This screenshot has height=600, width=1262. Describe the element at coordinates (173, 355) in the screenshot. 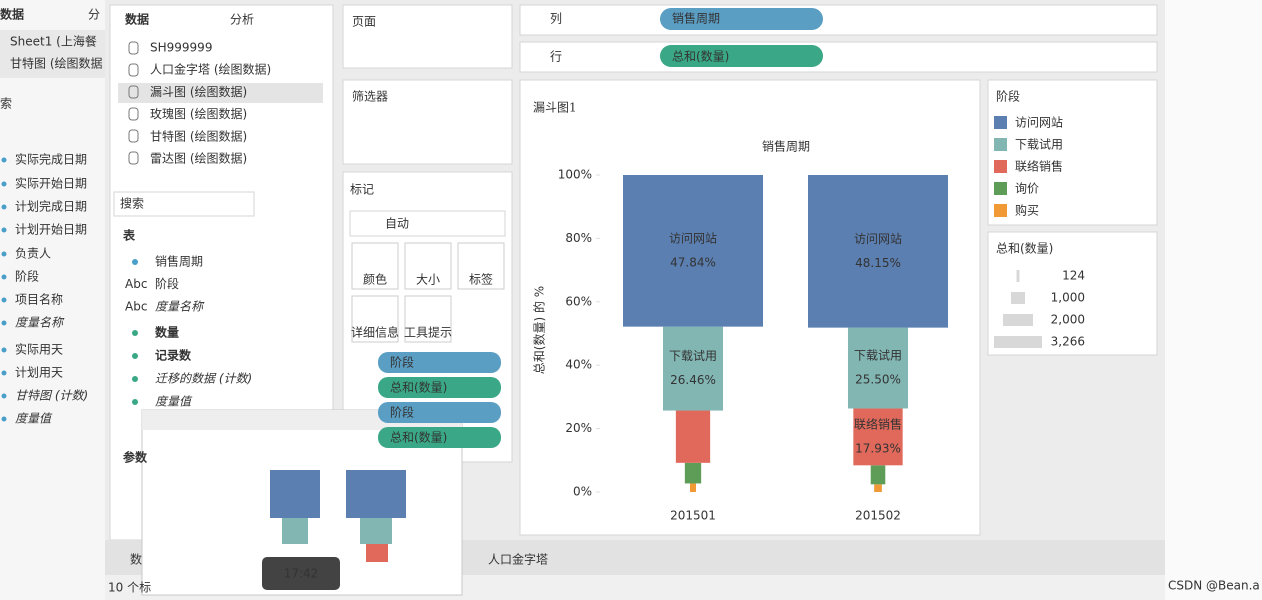

I see `measure: 记录数` at that location.